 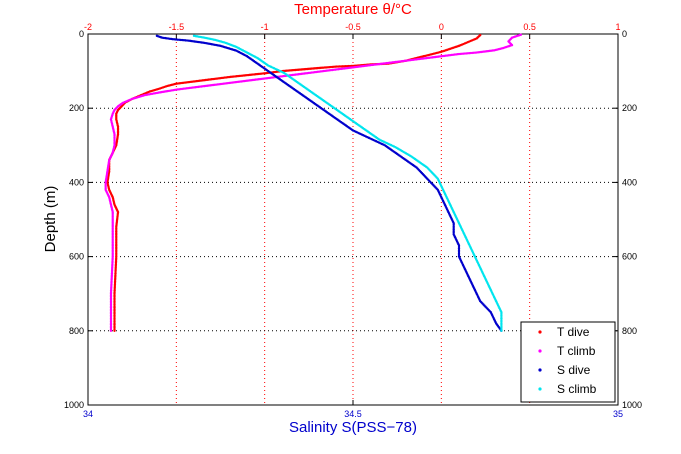 I want to click on left-tick-label: 0, so click(x=81, y=34).